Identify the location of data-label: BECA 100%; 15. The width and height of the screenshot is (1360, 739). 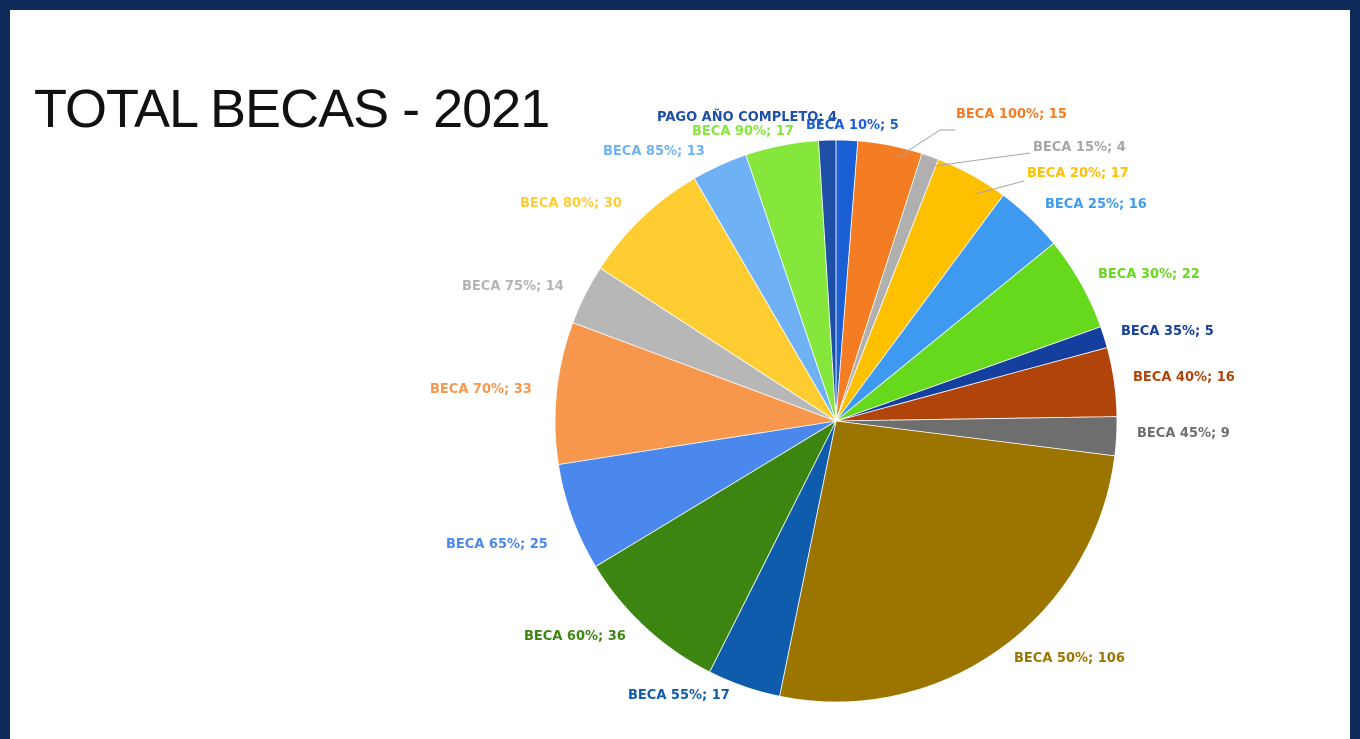
(1011, 114).